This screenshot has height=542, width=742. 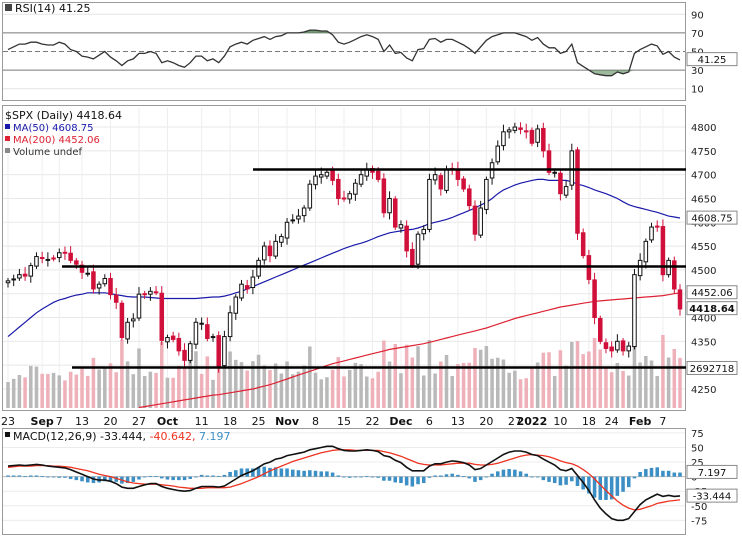 What do you see at coordinates (59, 421) in the screenshot?
I see `x-tick-label: 7` at bounding box center [59, 421].